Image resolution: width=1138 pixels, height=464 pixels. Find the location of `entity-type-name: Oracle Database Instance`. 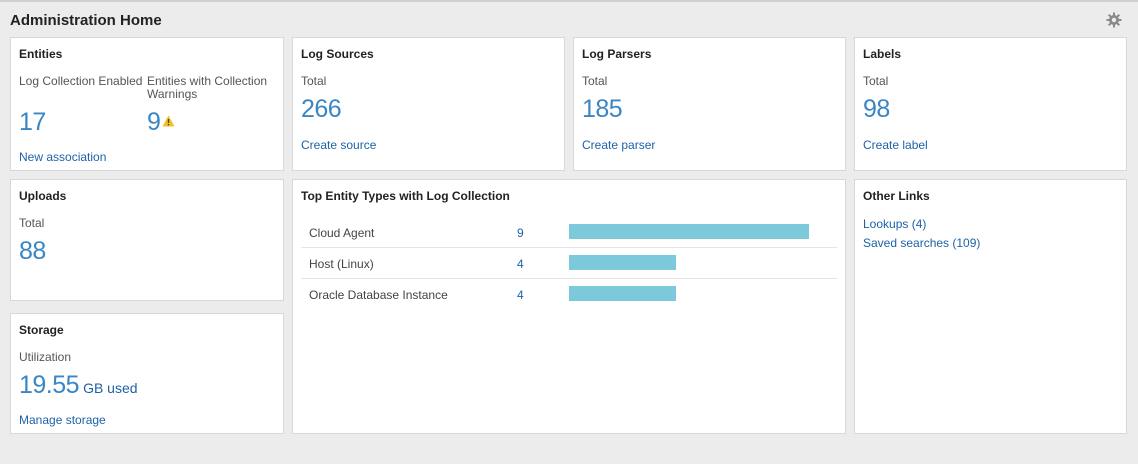

entity-type-name: Oracle Database Instance is located at coordinates (378, 295).